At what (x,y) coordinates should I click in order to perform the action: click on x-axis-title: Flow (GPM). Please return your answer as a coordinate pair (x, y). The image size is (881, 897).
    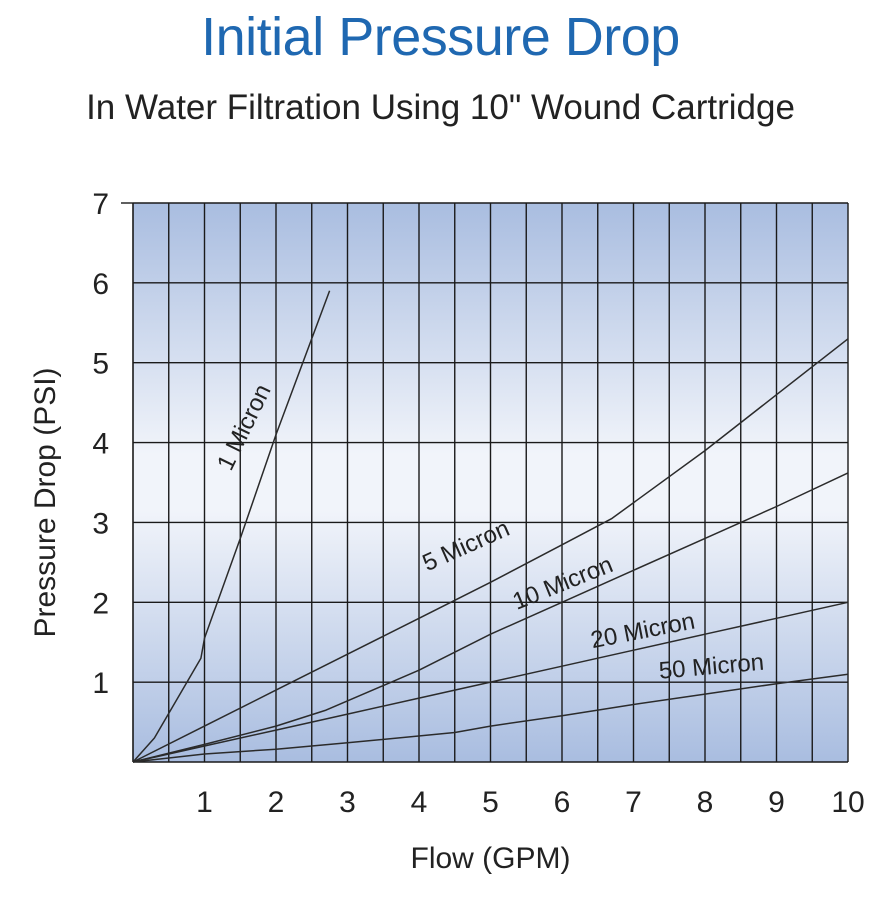
    Looking at the image, I should click on (491, 858).